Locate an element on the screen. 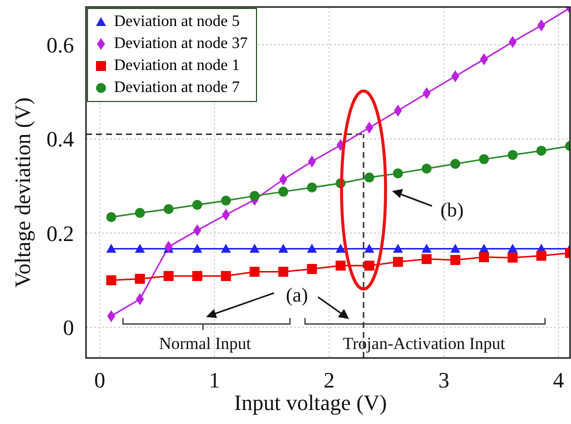  y-tick-label: 0.6 is located at coordinates (60, 45).